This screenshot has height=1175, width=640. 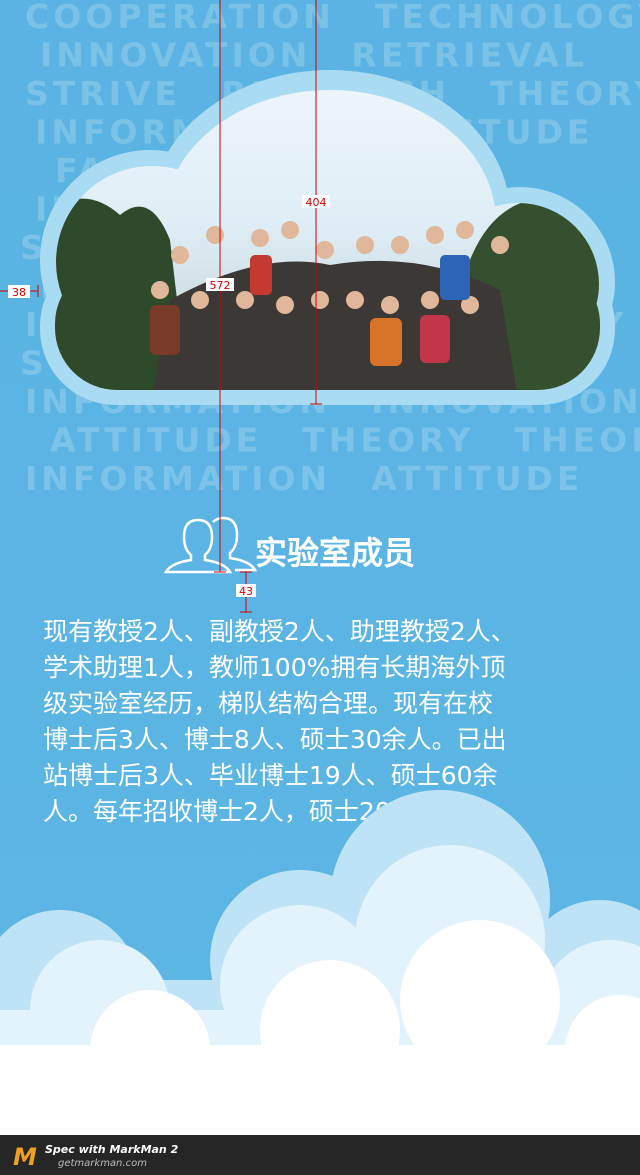 I want to click on background-word-row: STRIVERESEARCHTHEORY, so click(x=332, y=93).